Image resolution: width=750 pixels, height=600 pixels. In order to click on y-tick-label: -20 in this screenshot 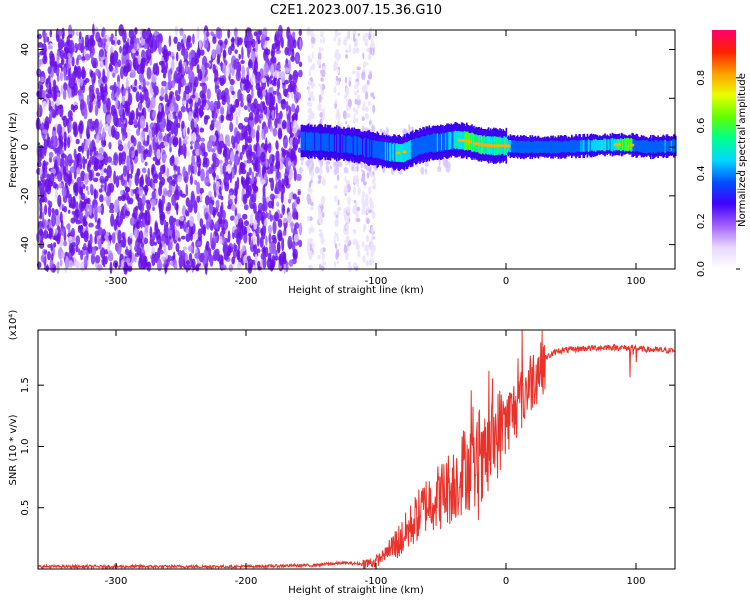, I will do `click(25, 196)`.